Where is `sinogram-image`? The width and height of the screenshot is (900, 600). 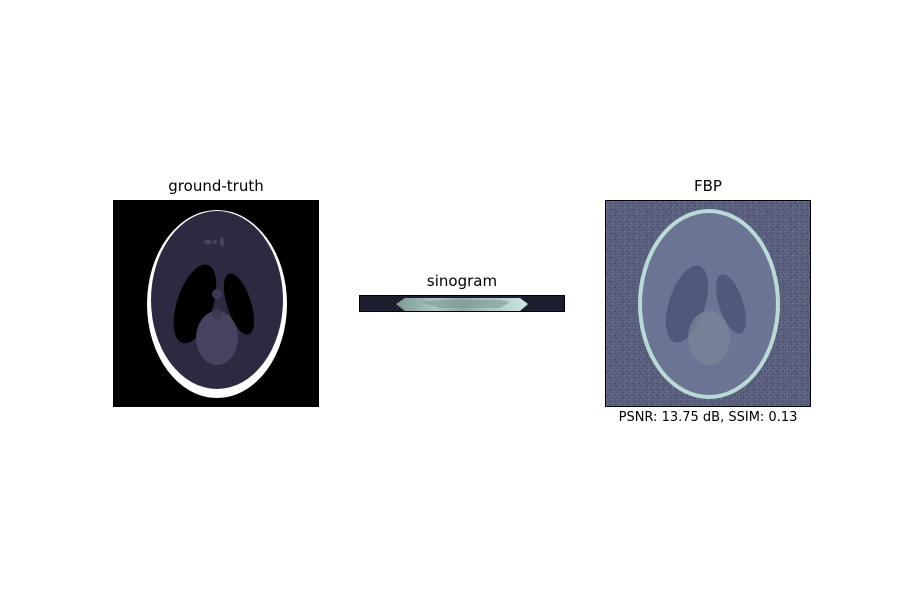 sinogram-image is located at coordinates (462, 303).